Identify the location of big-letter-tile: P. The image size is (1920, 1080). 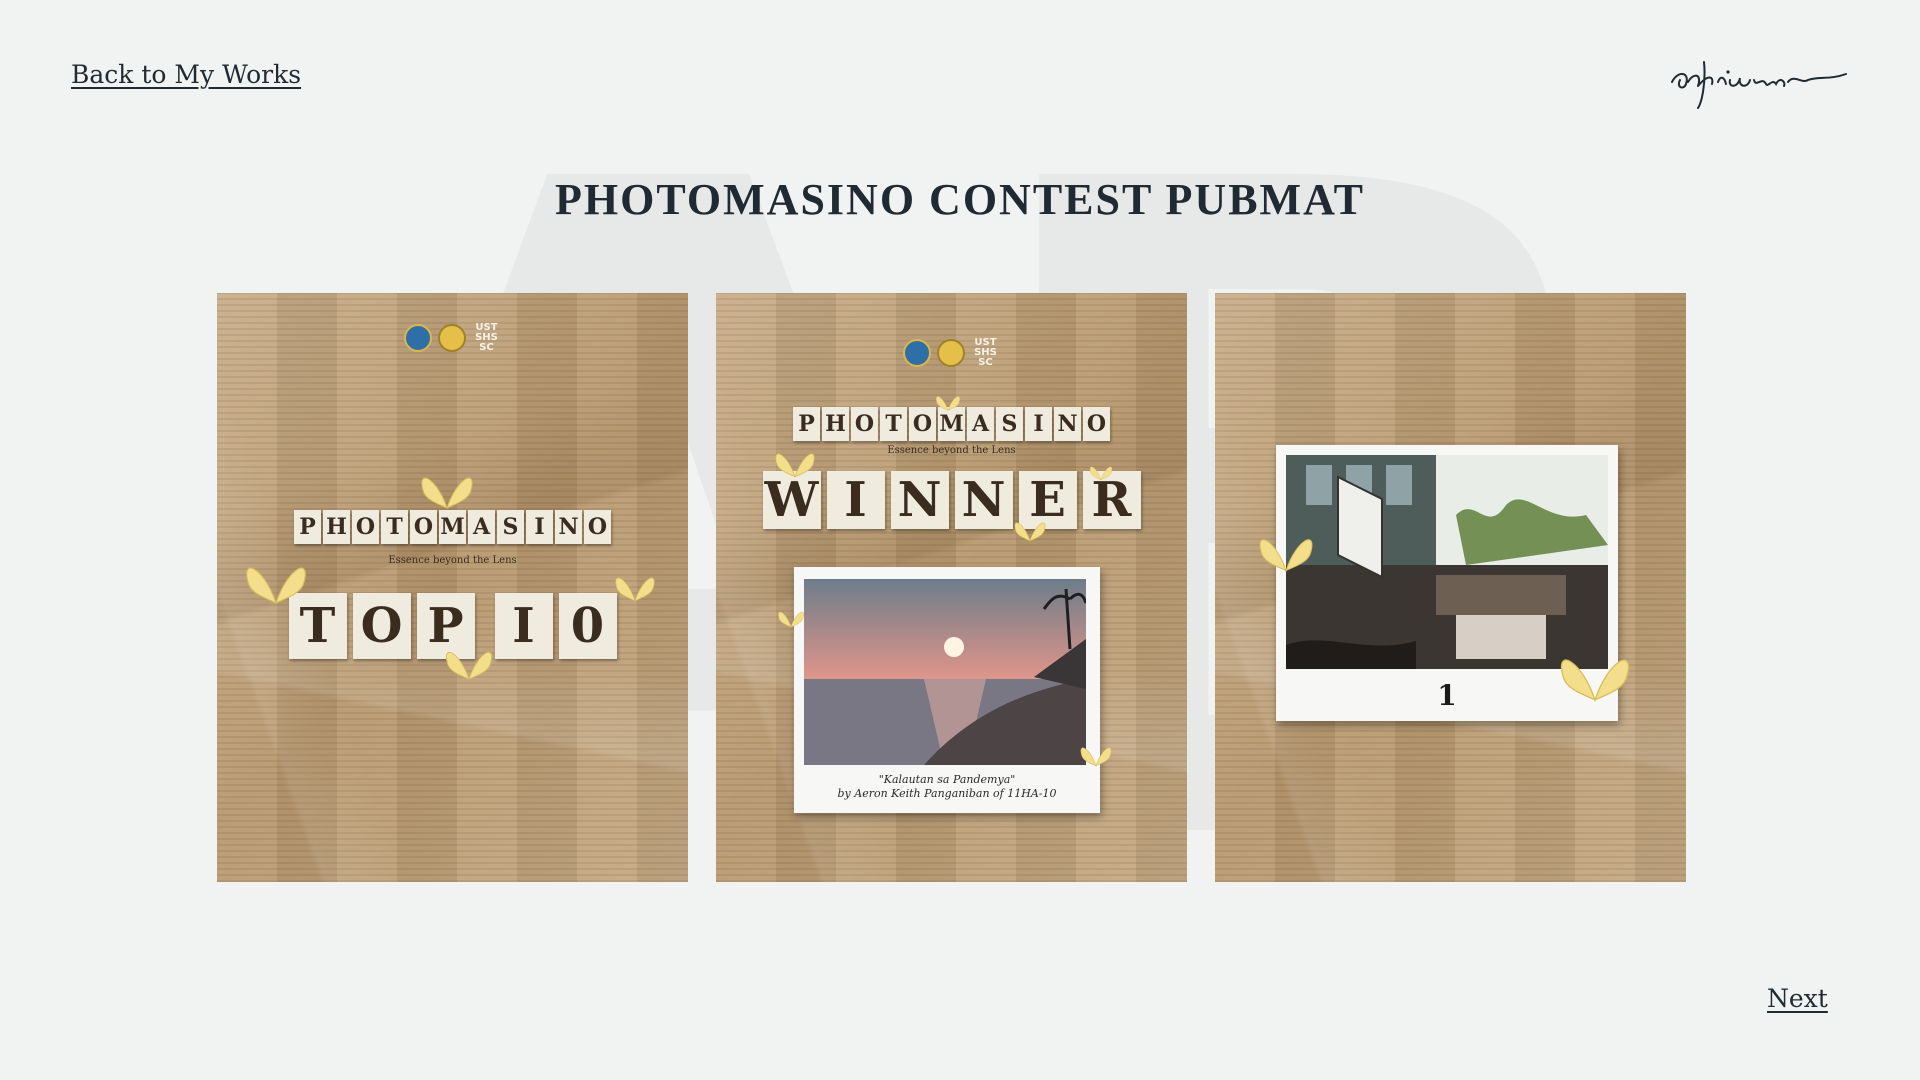
(445, 626).